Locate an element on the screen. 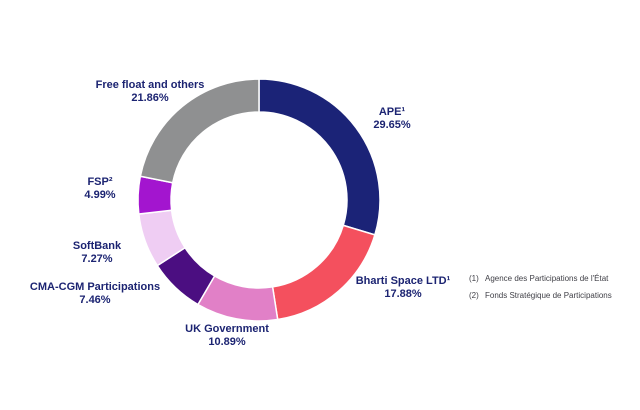 The image size is (640, 410). segment-label-uk-government: UK Government 10.89% is located at coordinates (227, 336).